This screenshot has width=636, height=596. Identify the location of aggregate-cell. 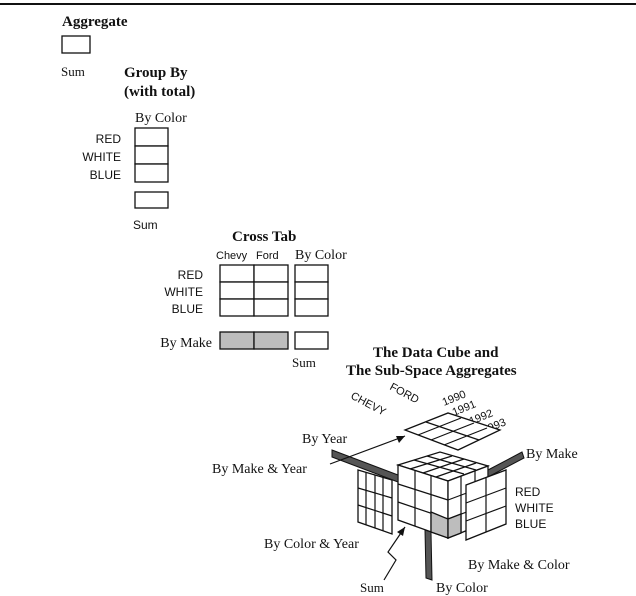
(76, 44).